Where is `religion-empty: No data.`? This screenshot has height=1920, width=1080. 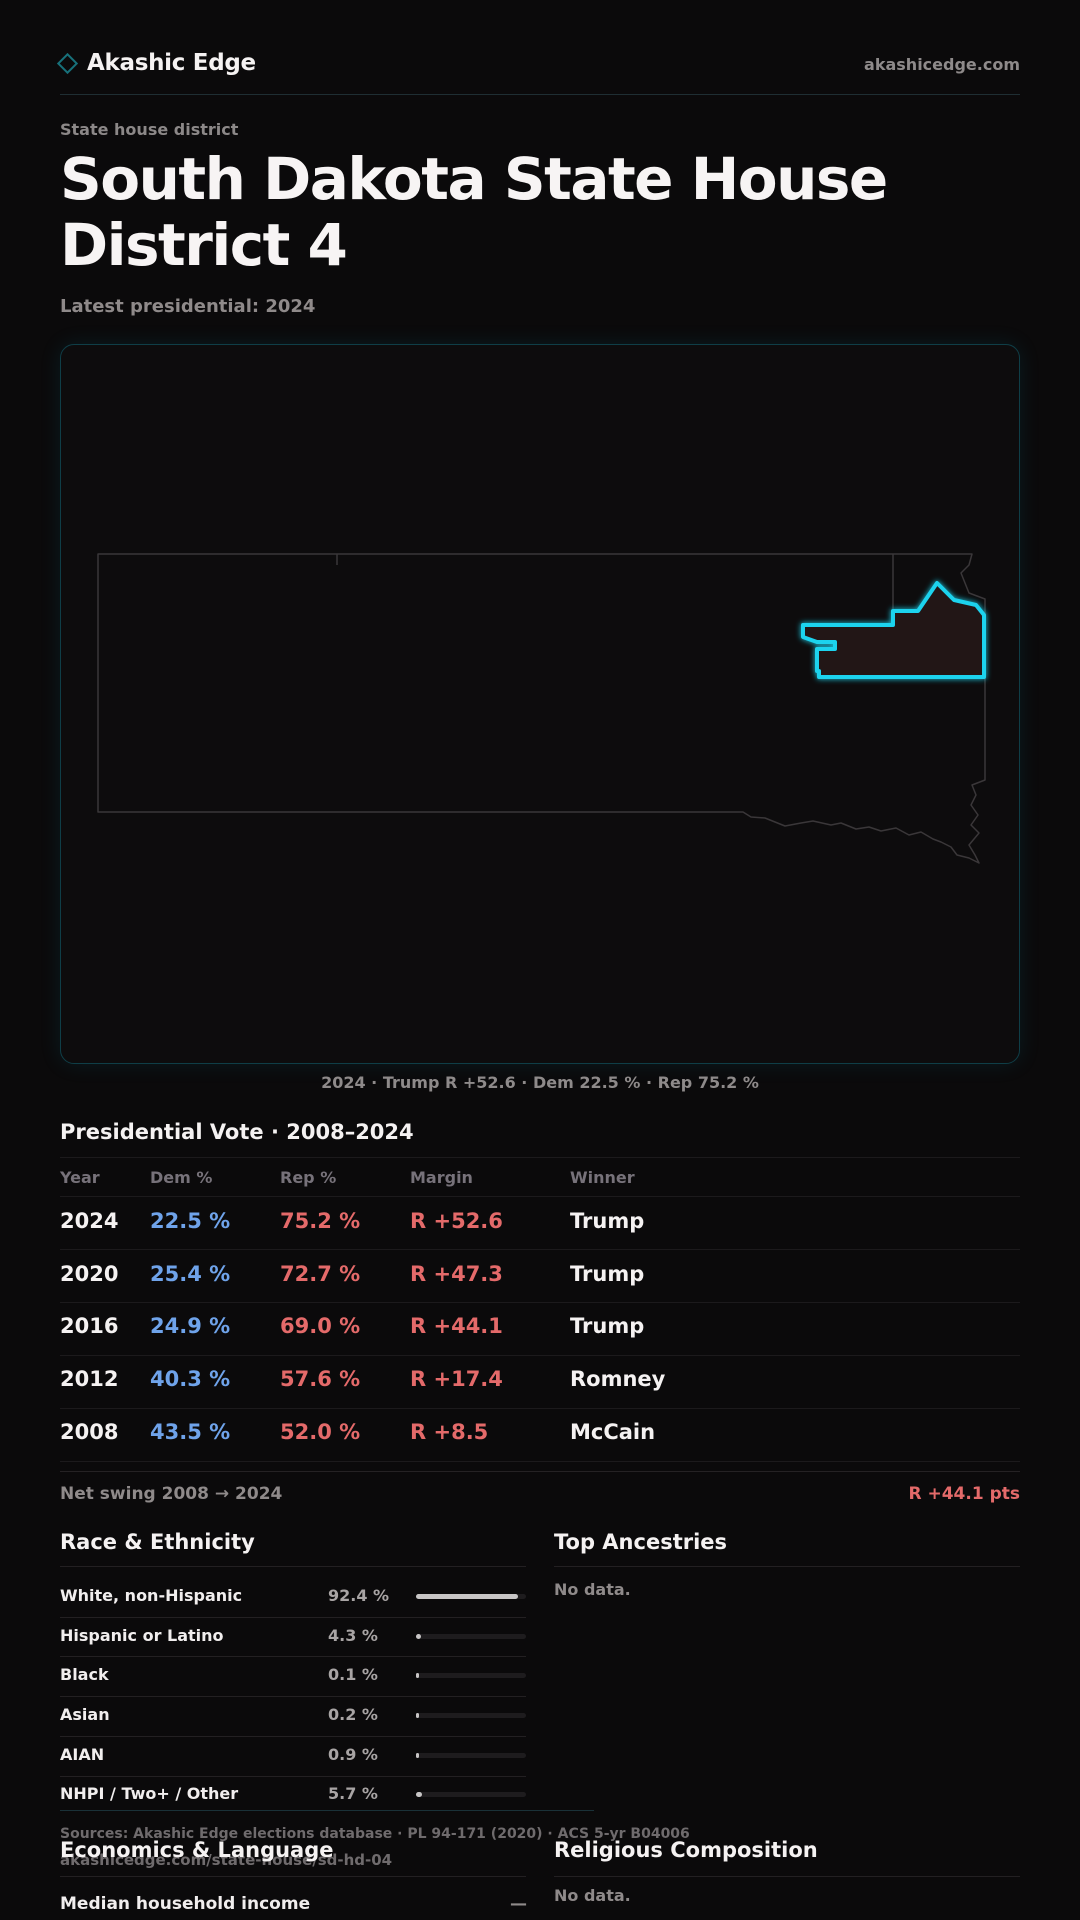
religion-empty: No data. is located at coordinates (592, 1895).